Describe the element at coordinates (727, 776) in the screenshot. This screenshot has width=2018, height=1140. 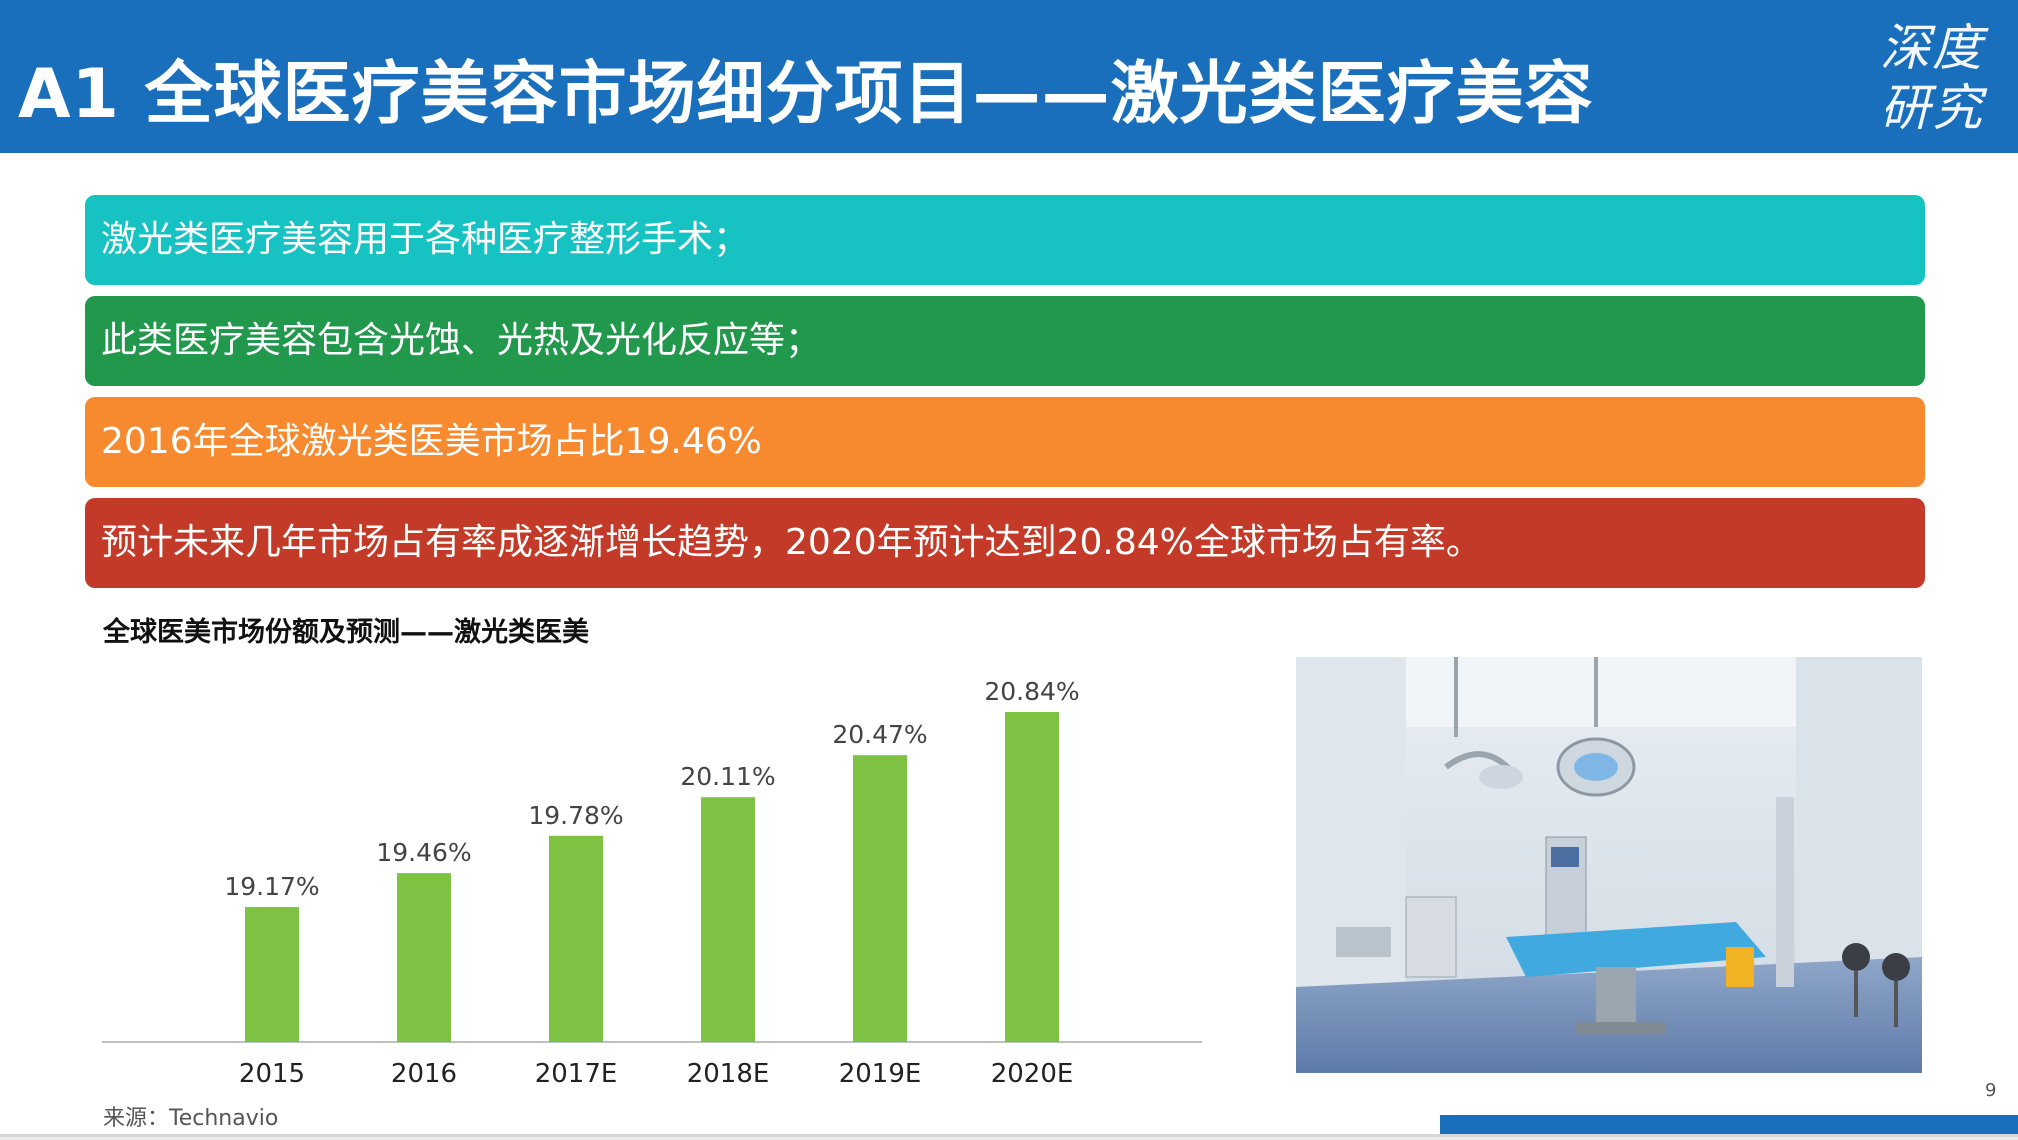
I see `data-label-2018E: 20.11%` at that location.